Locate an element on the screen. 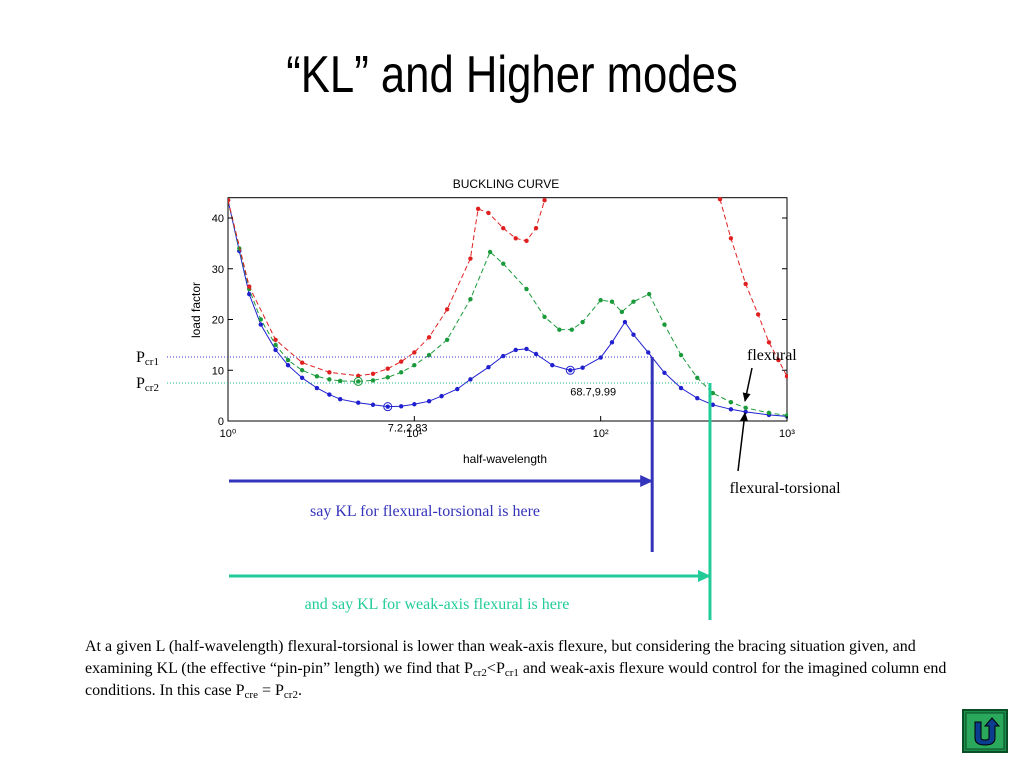  curve-label: flexural is located at coordinates (772, 355).